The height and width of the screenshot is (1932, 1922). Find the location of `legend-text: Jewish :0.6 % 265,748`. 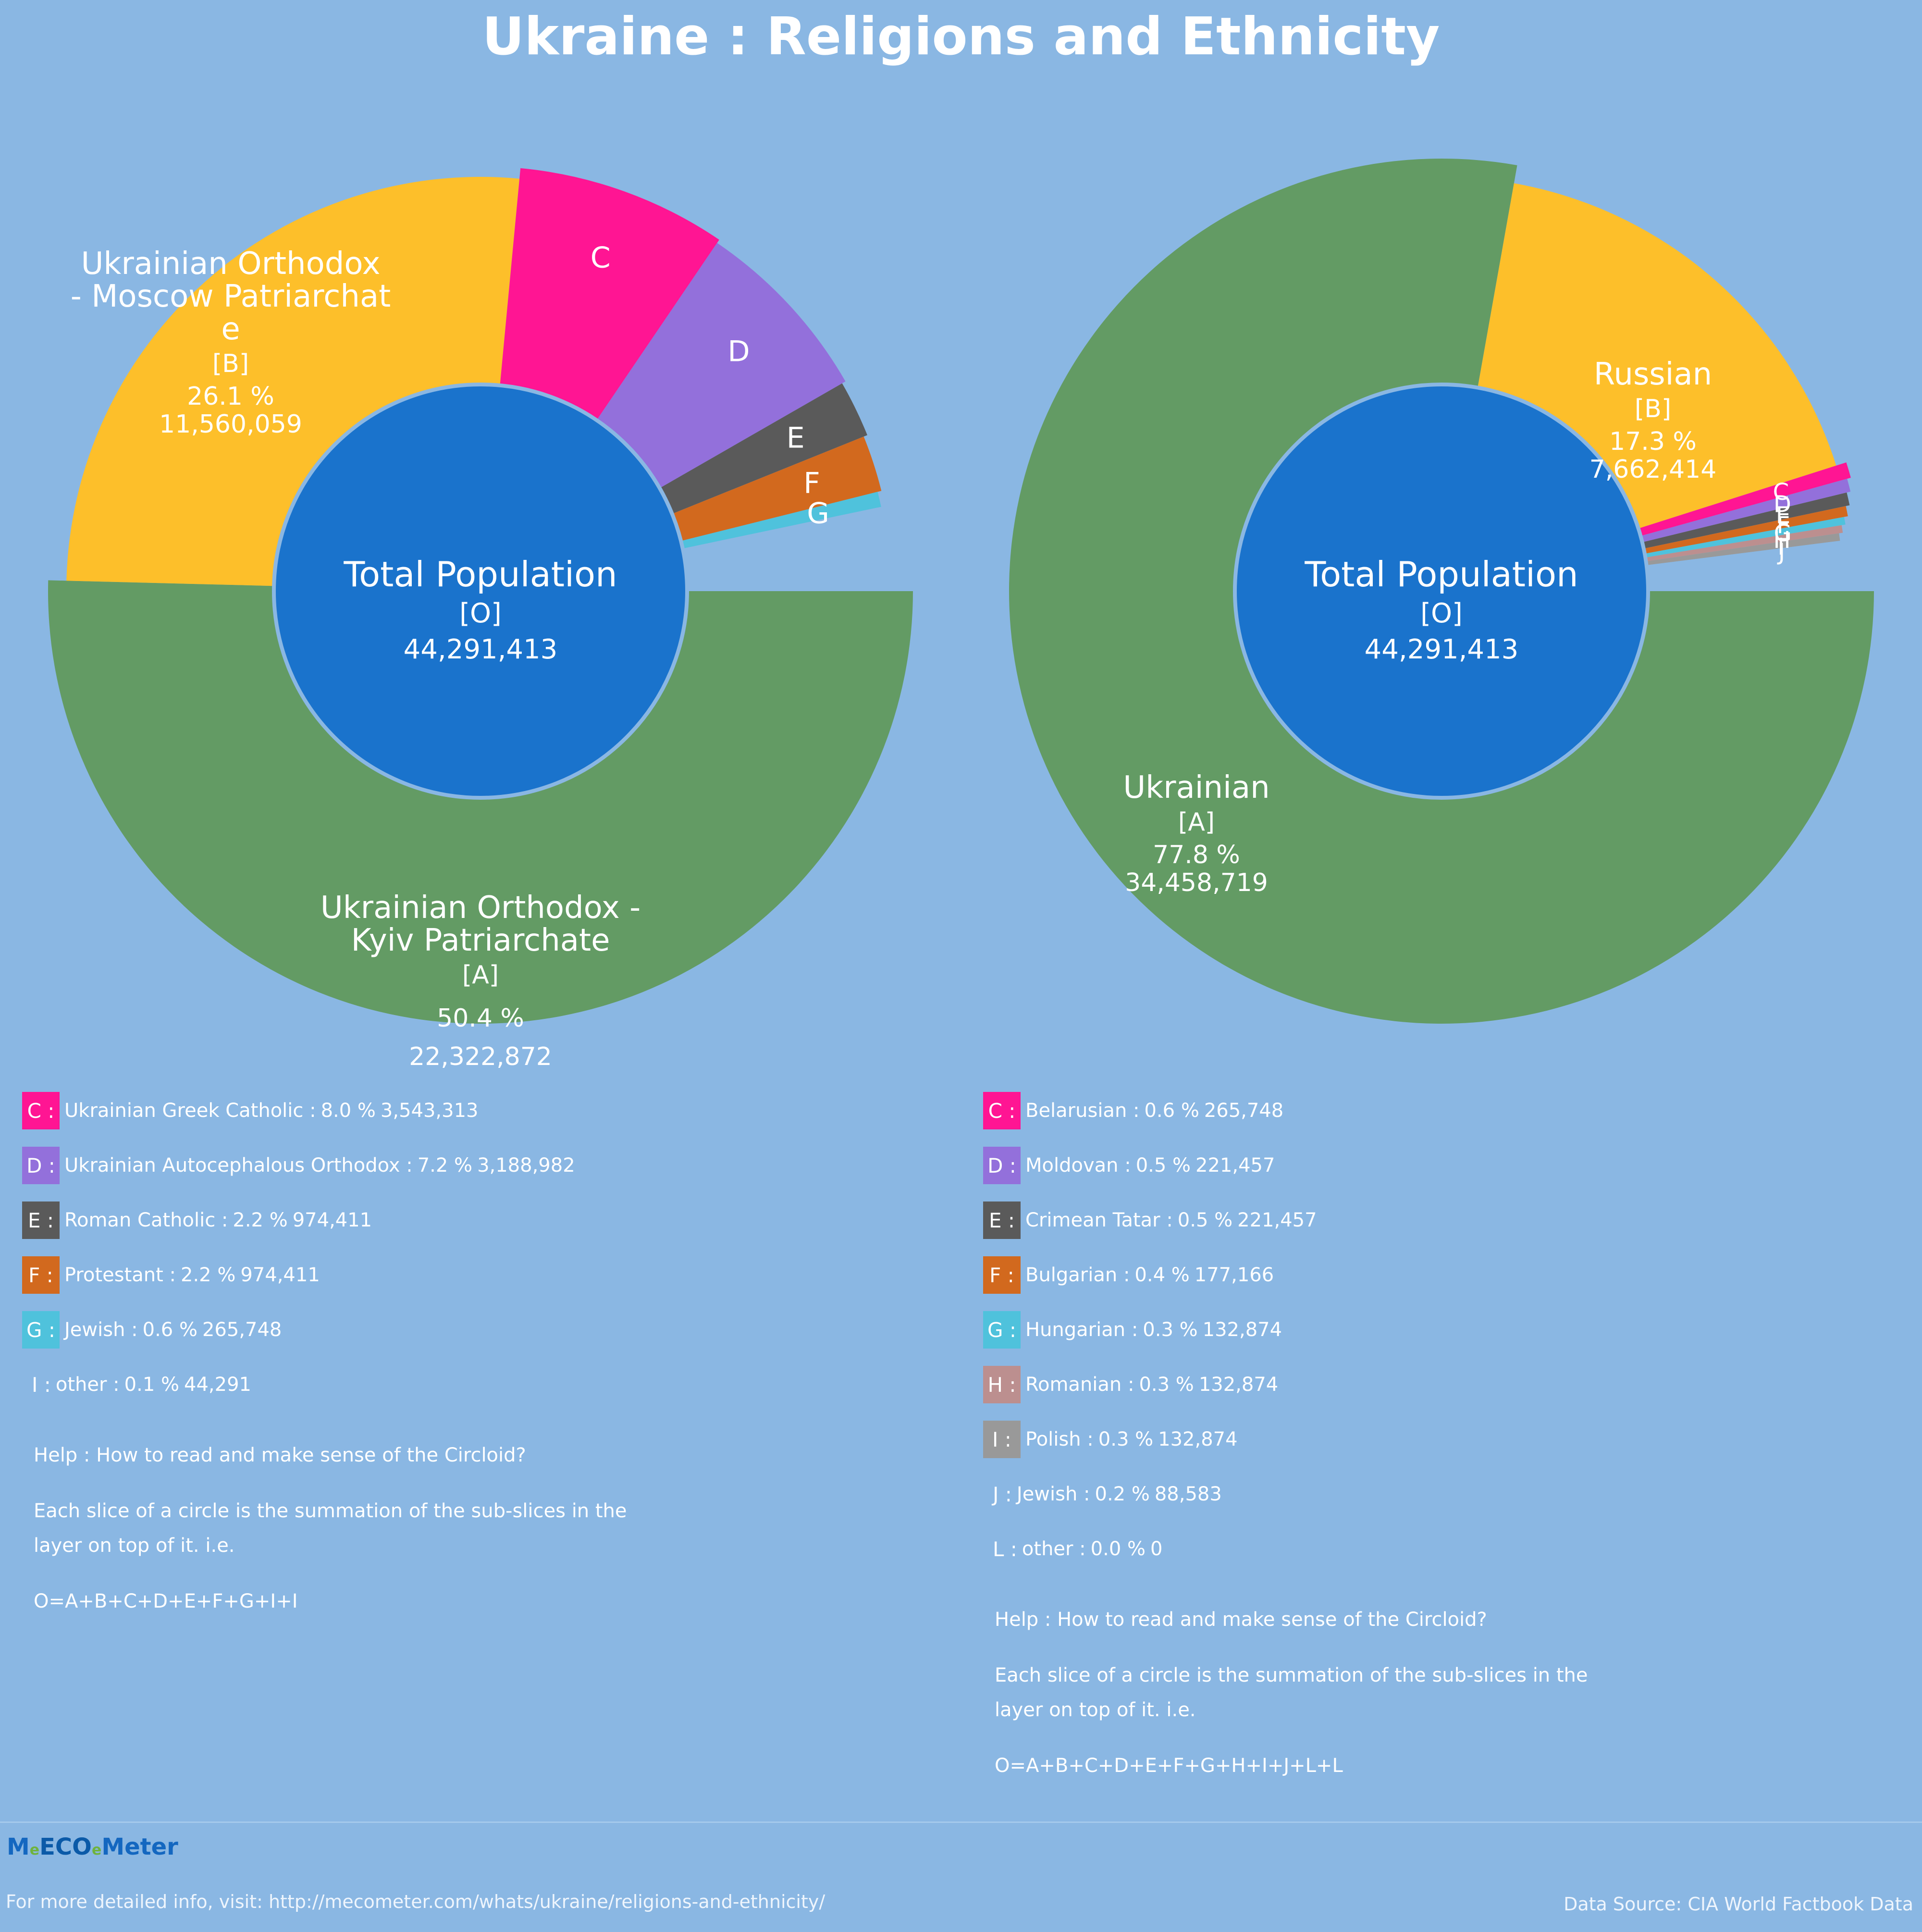

legend-text: Jewish :0.6 % 265,748 is located at coordinates (173, 1330).